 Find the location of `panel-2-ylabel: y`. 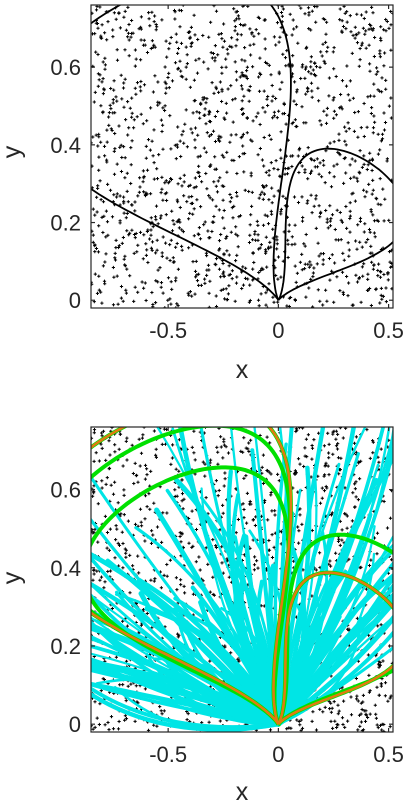

panel-2-ylabel: y is located at coordinates (13, 577).